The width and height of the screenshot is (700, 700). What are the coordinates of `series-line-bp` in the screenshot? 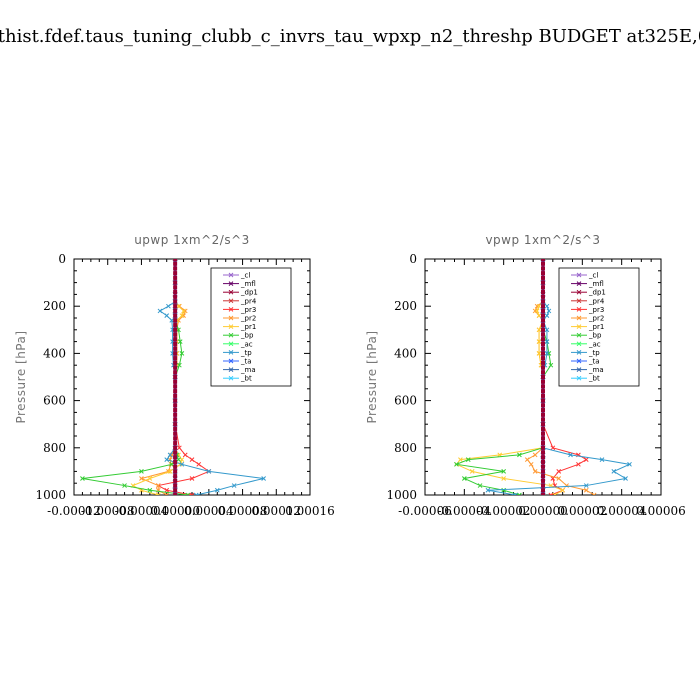 It's located at (135, 377).